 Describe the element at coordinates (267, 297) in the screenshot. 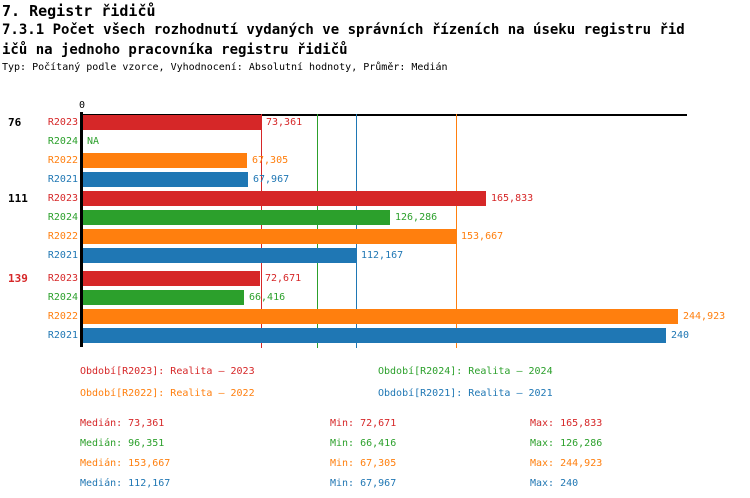

I see `bar-value-label: 66,416` at that location.